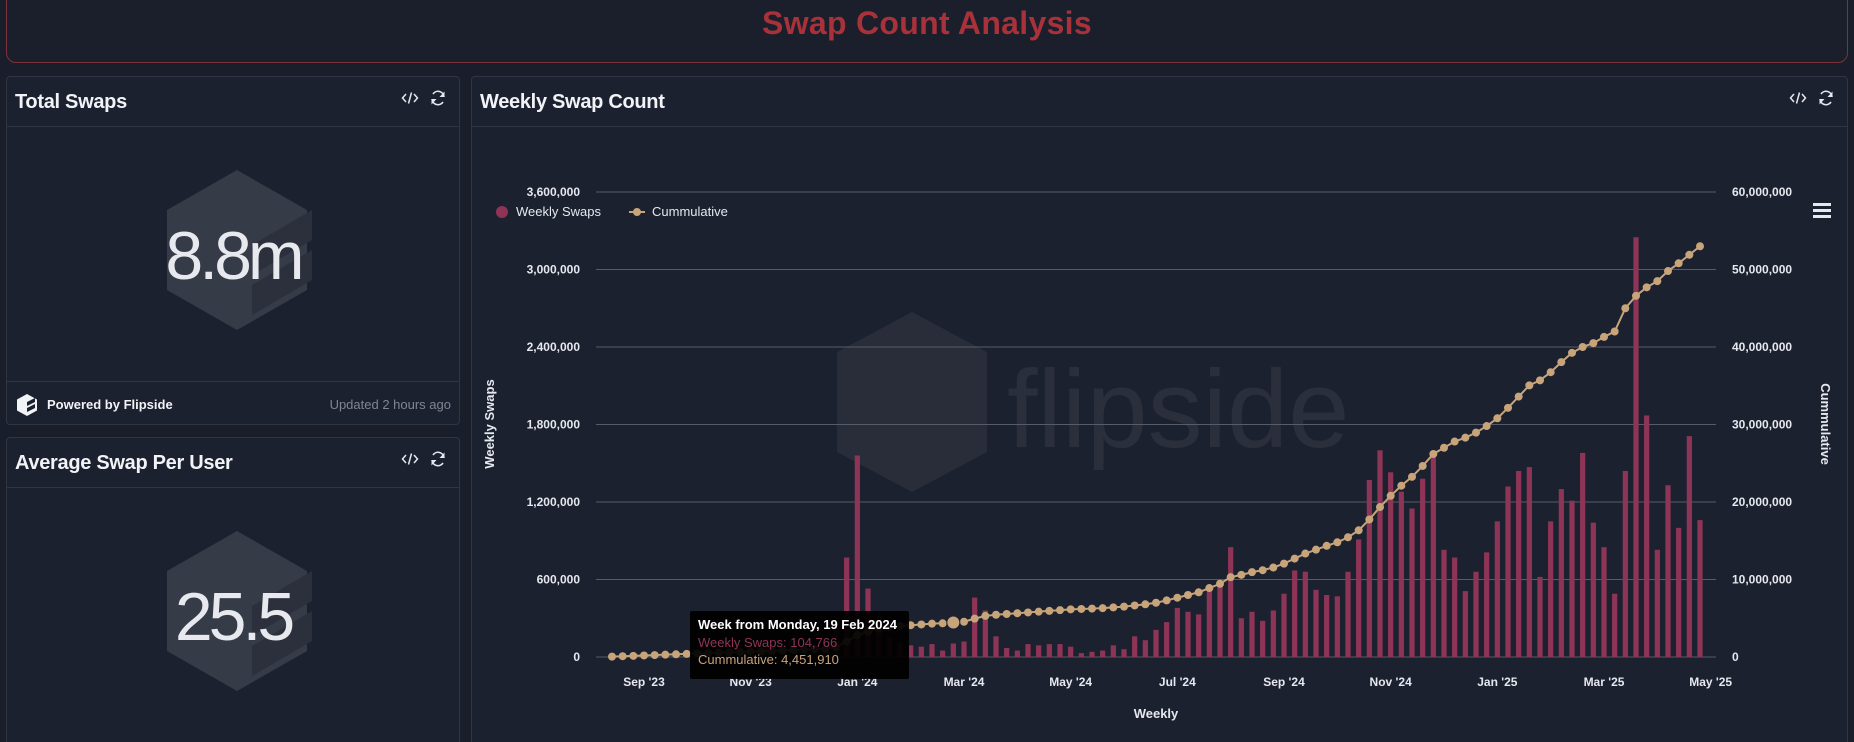 This screenshot has width=1854, height=742. I want to click on y-tick-label: 1,200,000, so click(554, 502).